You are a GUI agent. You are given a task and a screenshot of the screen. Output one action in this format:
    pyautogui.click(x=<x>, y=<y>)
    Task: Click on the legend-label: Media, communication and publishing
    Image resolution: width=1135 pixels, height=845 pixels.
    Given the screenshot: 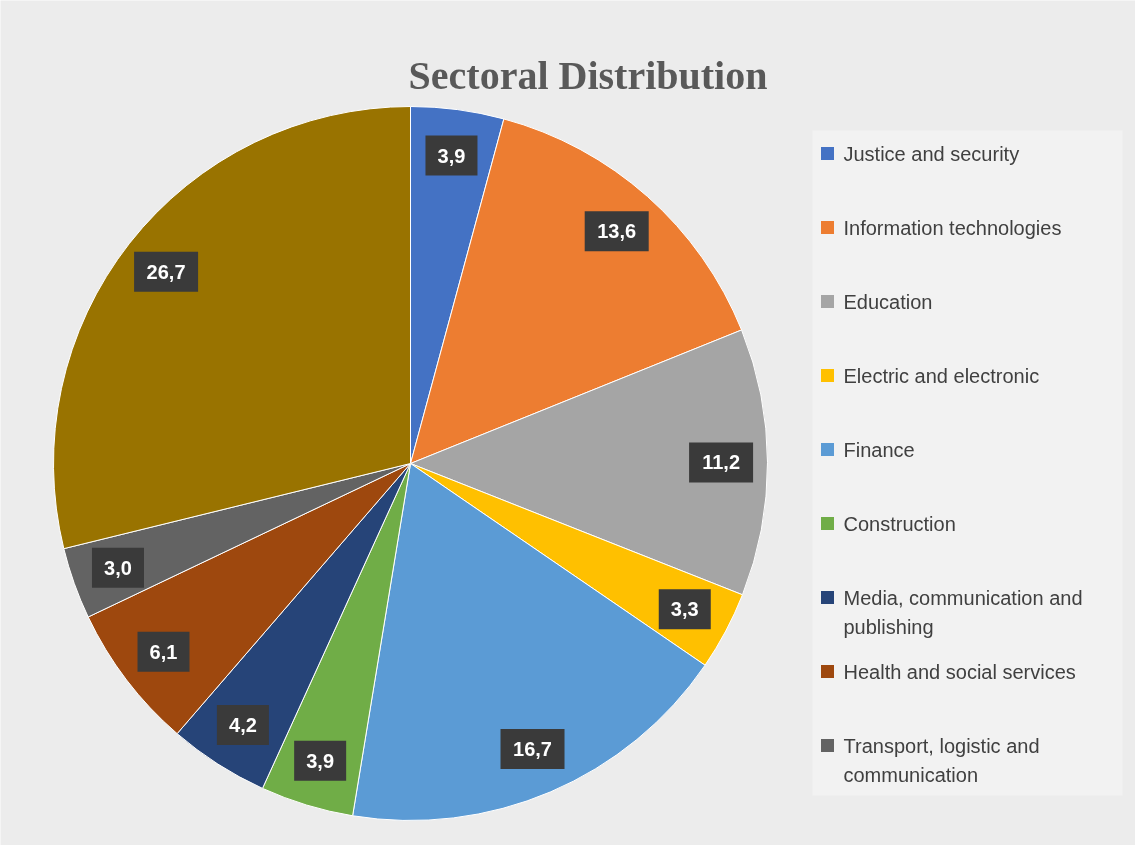 What is the action you would take?
    pyautogui.click(x=963, y=612)
    